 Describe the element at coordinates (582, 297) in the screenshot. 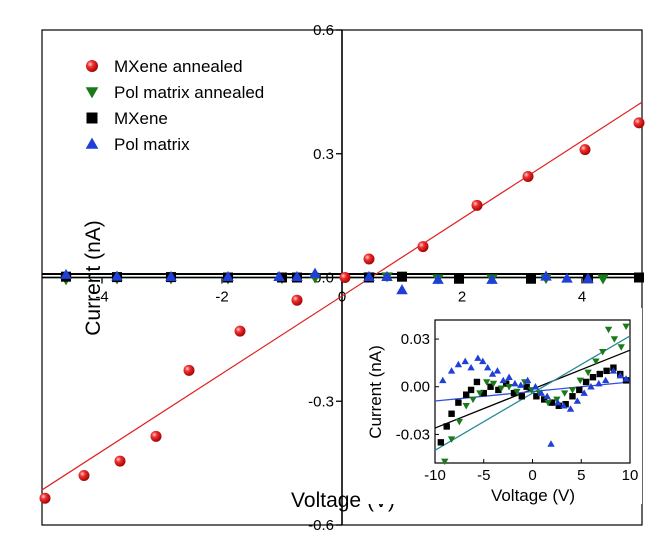

I see `main-x-tick-label: 4` at that location.